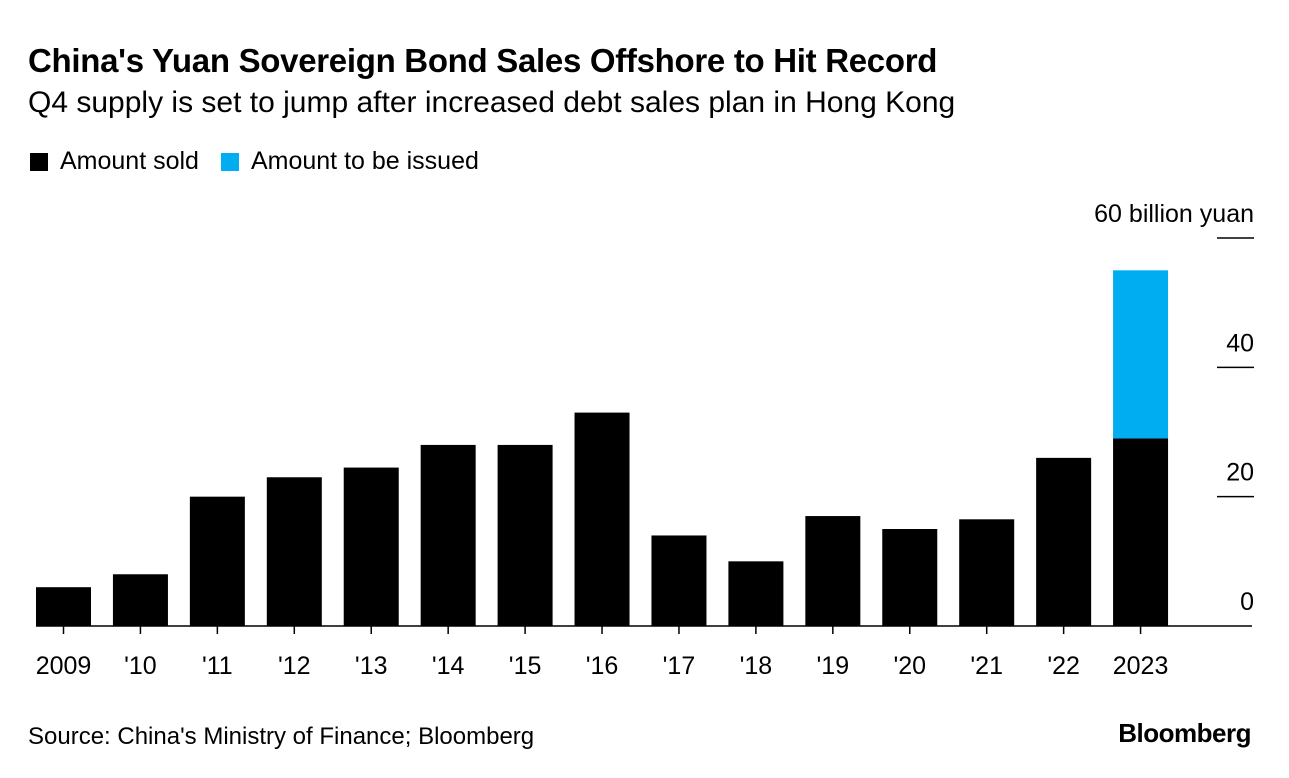 Image resolution: width=1289 pixels, height=778 pixels. Describe the element at coordinates (448, 666) in the screenshot. I see `x-tick-label: '14` at that location.